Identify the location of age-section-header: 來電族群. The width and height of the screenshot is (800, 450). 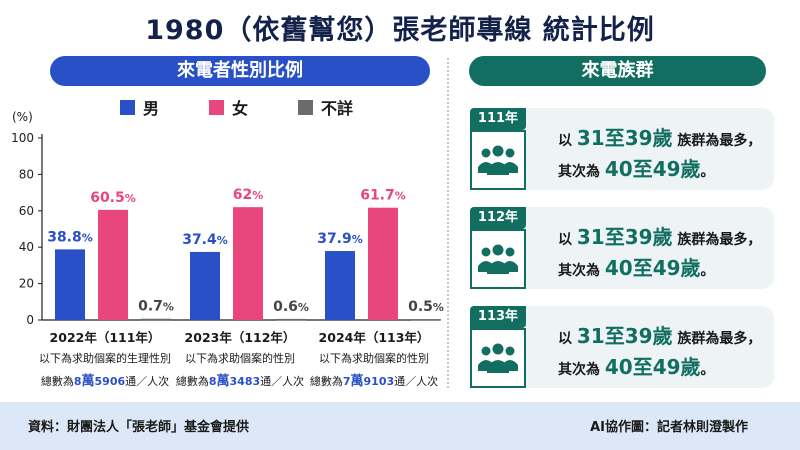
(617, 71).